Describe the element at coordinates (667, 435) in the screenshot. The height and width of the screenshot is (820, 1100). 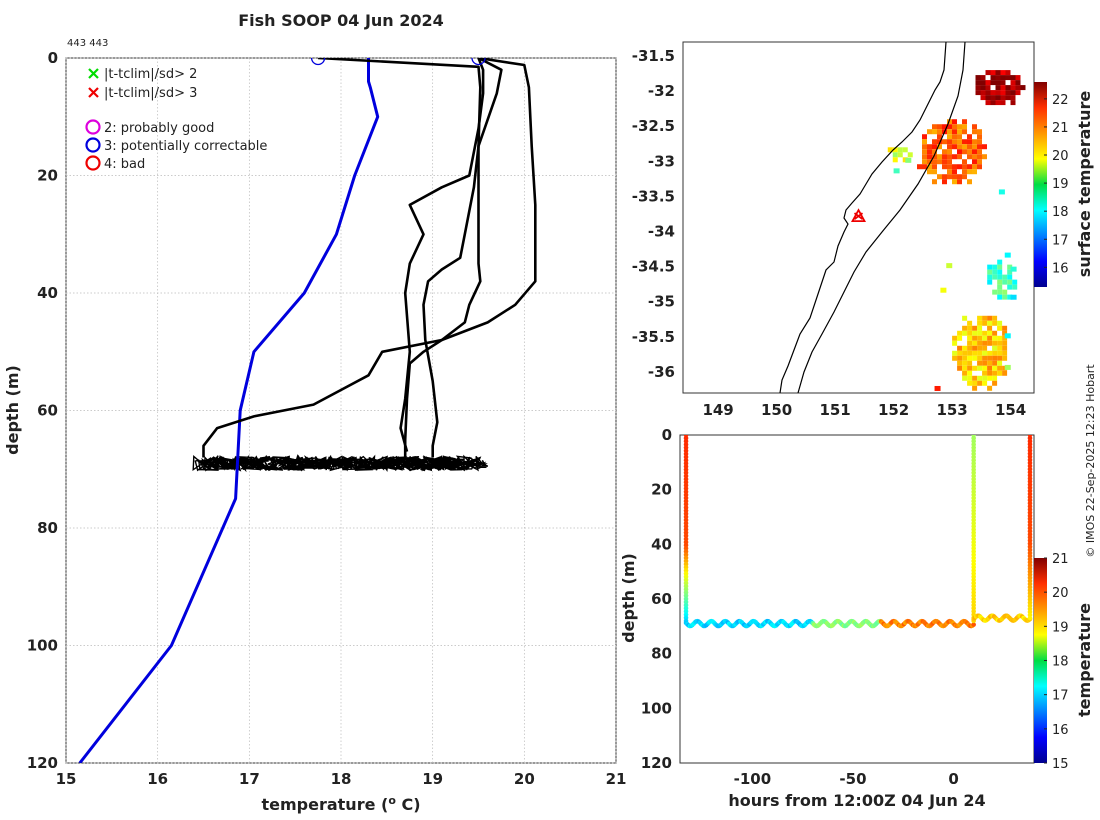
I see `timeseries-y-tick-label: 0` at that location.